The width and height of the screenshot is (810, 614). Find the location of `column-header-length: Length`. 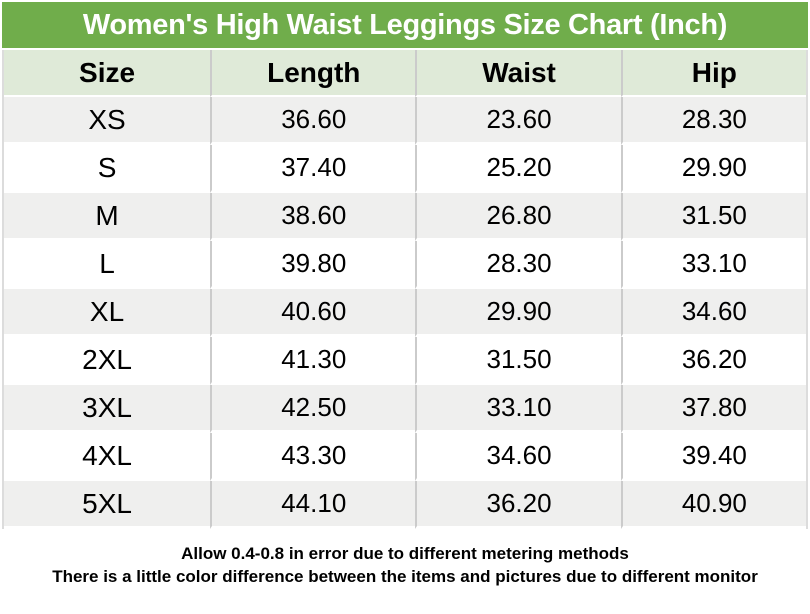

column-header-length: Length is located at coordinates (313, 73).